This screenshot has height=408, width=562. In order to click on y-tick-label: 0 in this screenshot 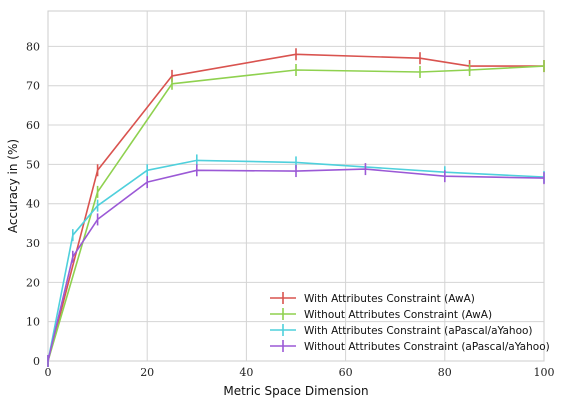, I will do `click(36, 361)`.